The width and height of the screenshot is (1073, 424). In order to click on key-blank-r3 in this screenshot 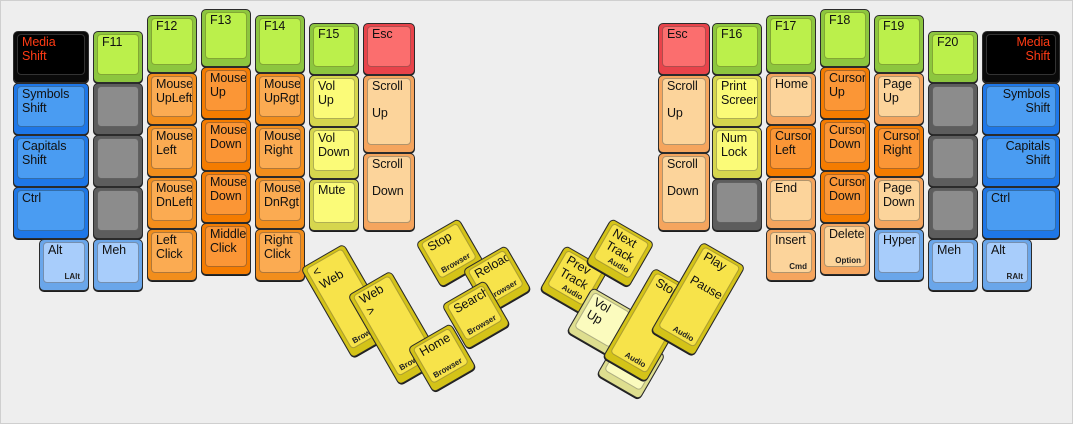, I will do `click(737, 205)`.